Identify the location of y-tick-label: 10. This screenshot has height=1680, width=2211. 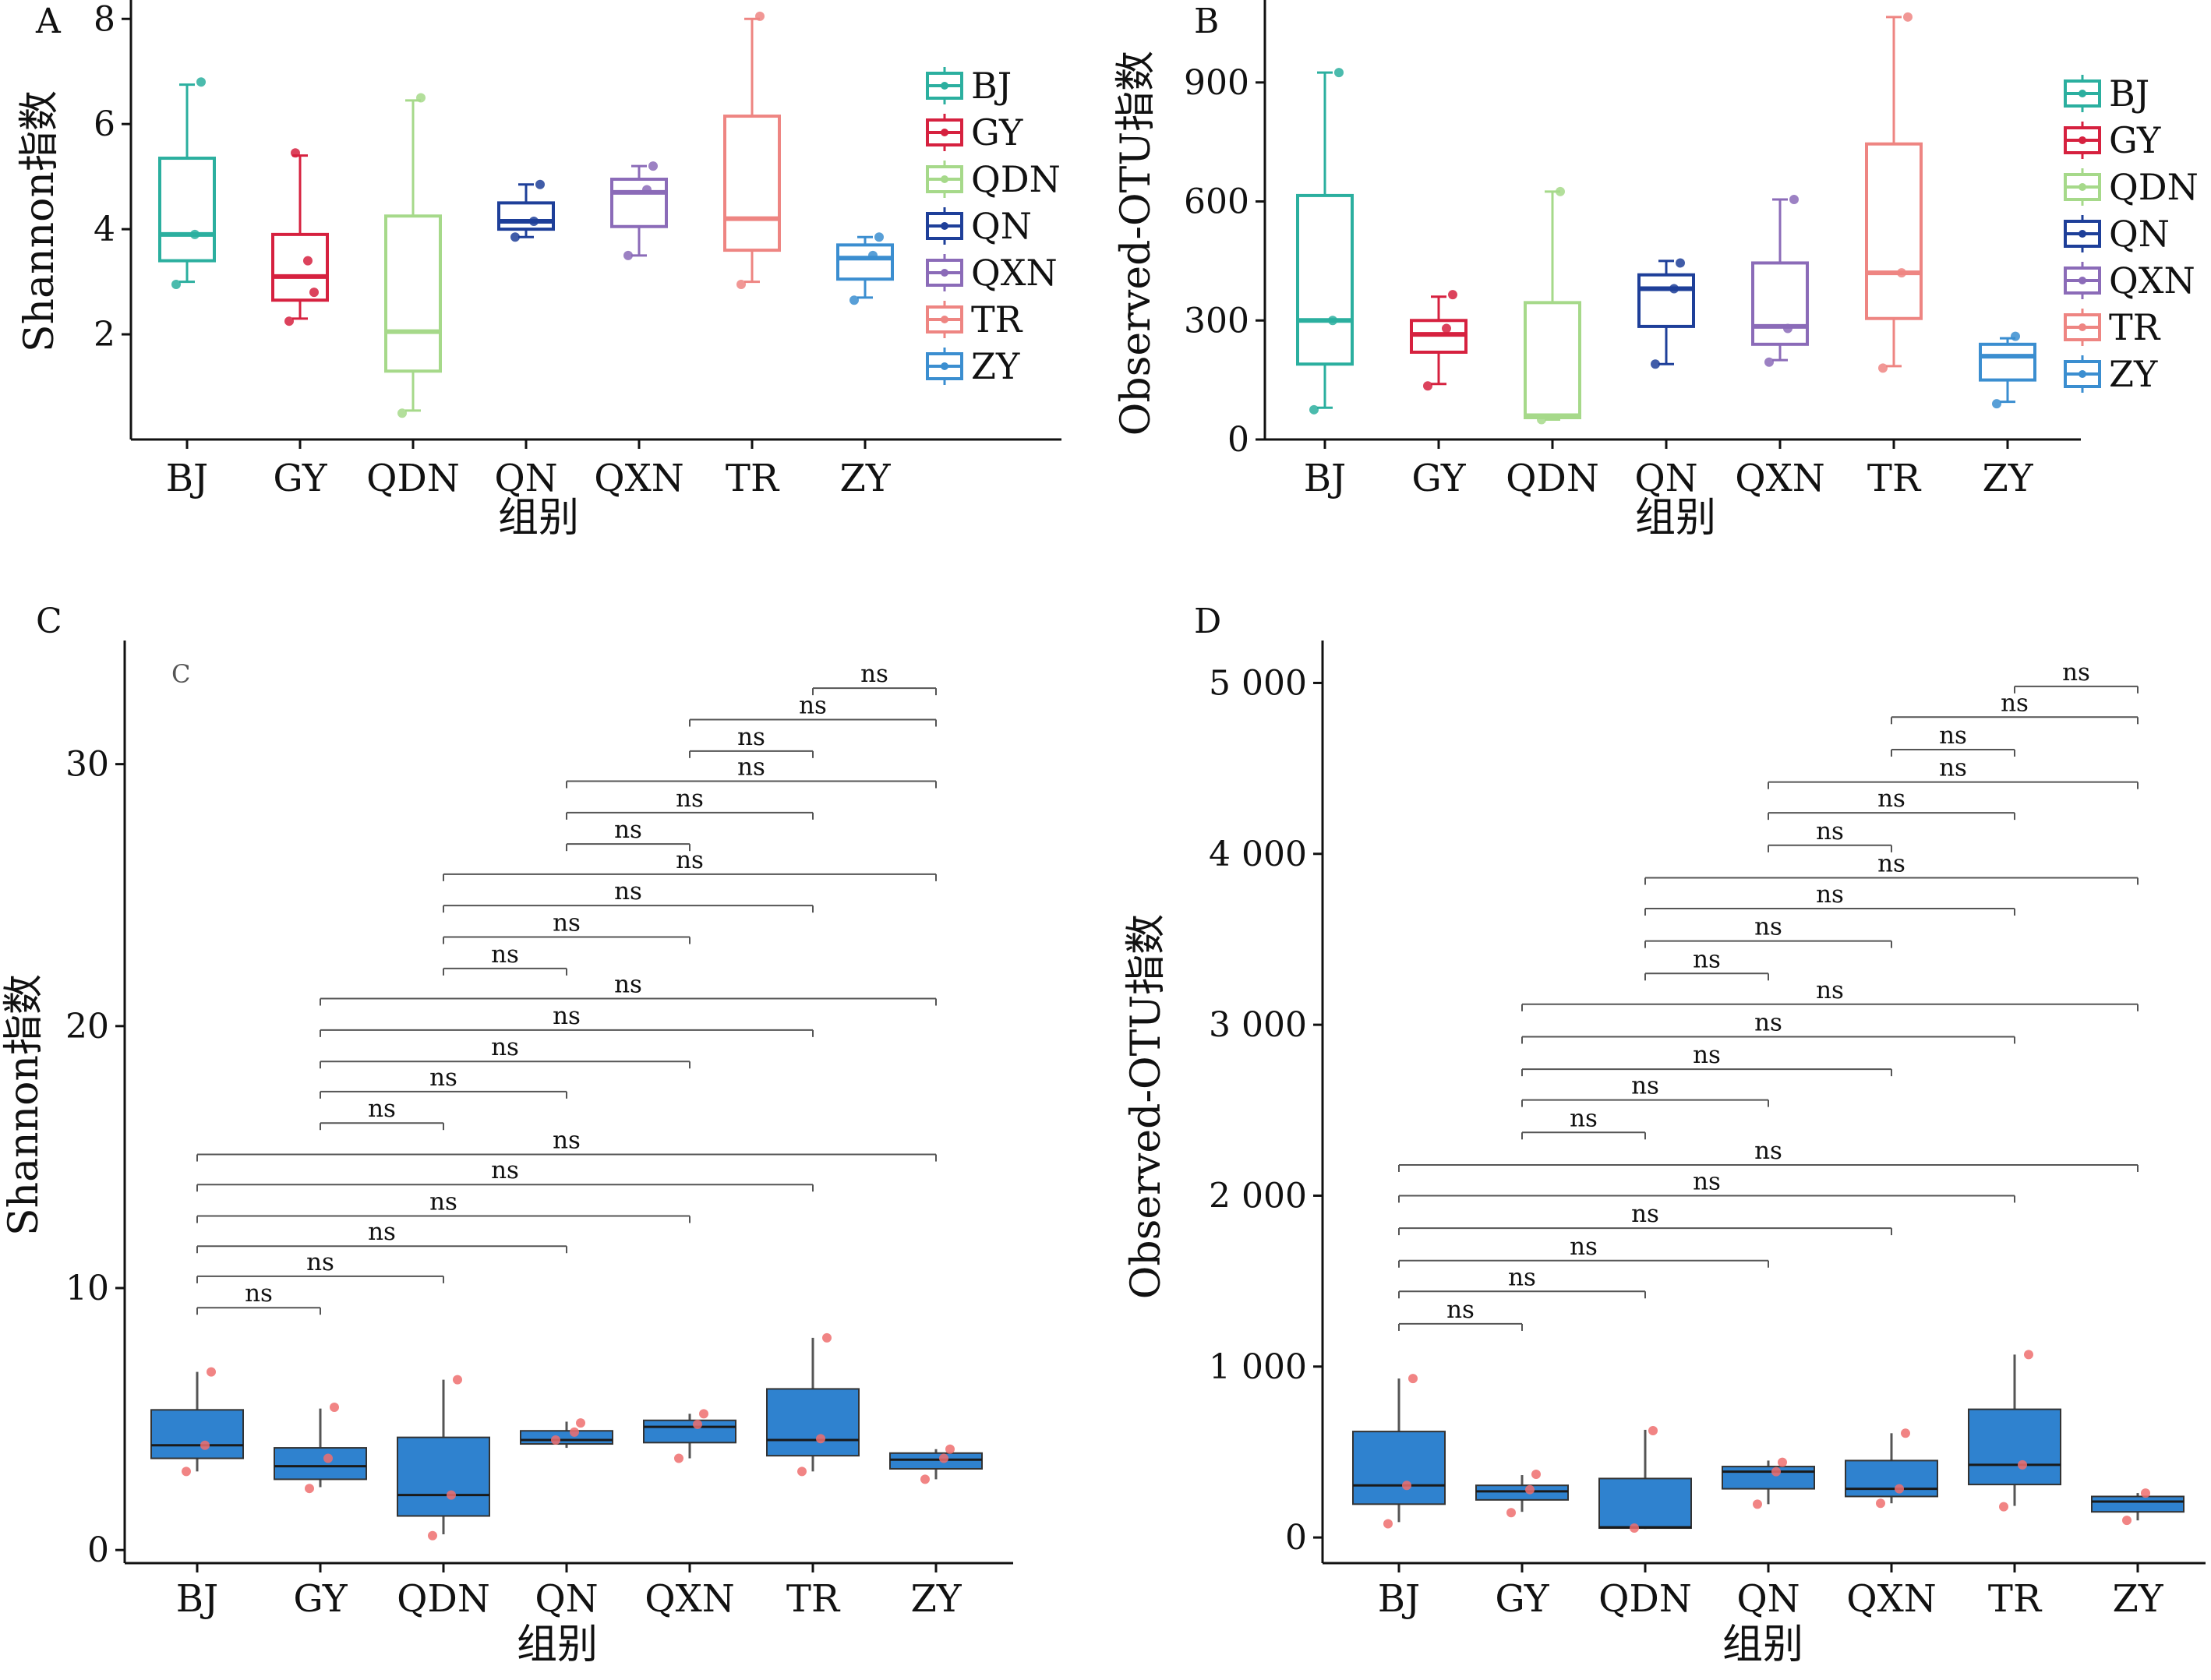
(87, 1288).